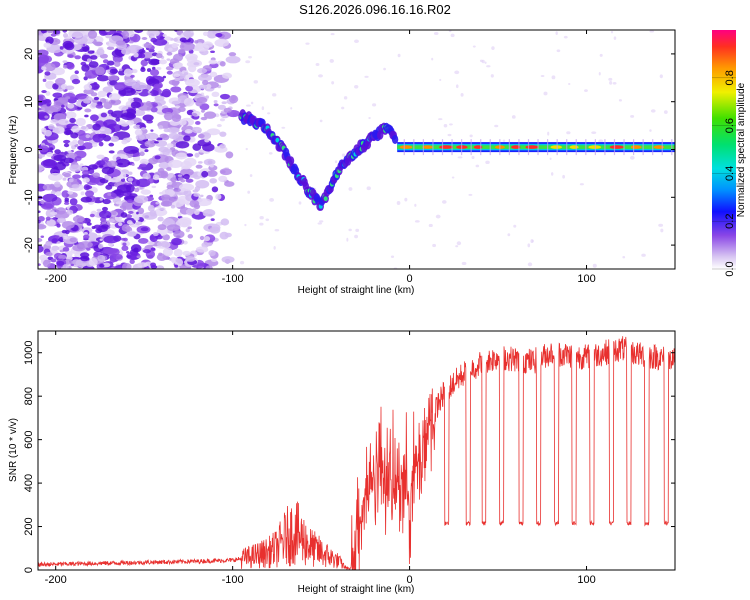  I want to click on x-tick-label: -200, so click(56, 580).